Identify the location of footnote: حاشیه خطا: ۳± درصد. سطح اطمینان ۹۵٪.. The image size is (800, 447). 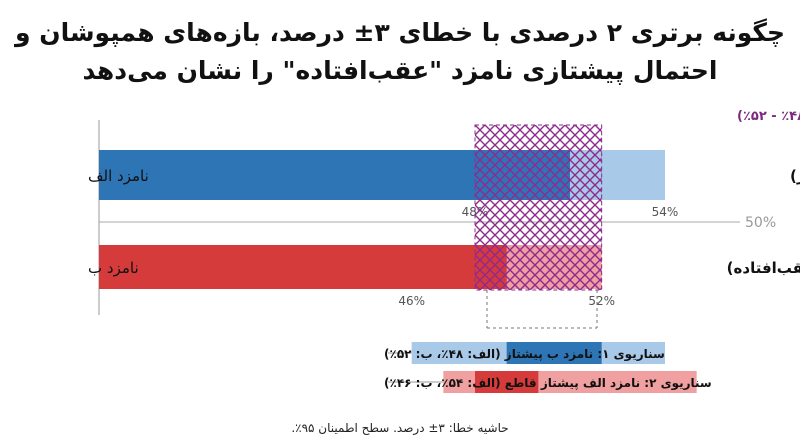
(399, 428).